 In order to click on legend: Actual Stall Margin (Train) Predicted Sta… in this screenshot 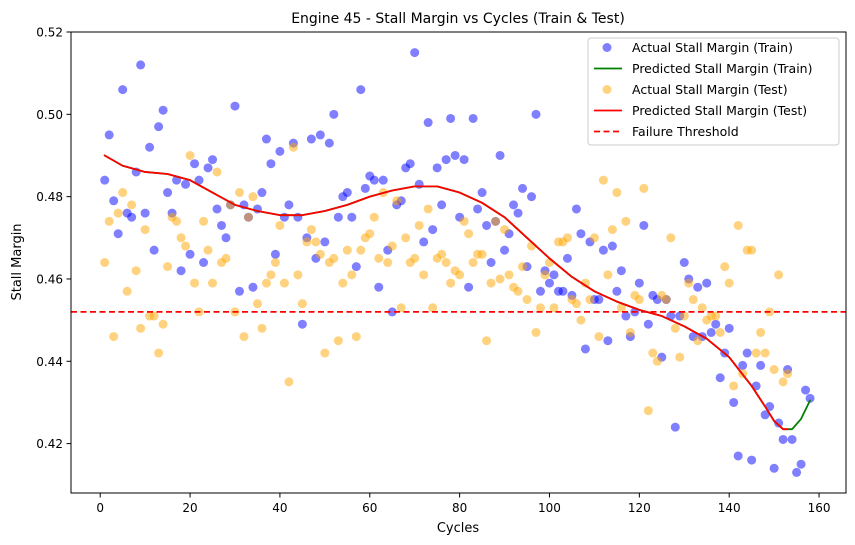, I will do `click(713, 91)`.